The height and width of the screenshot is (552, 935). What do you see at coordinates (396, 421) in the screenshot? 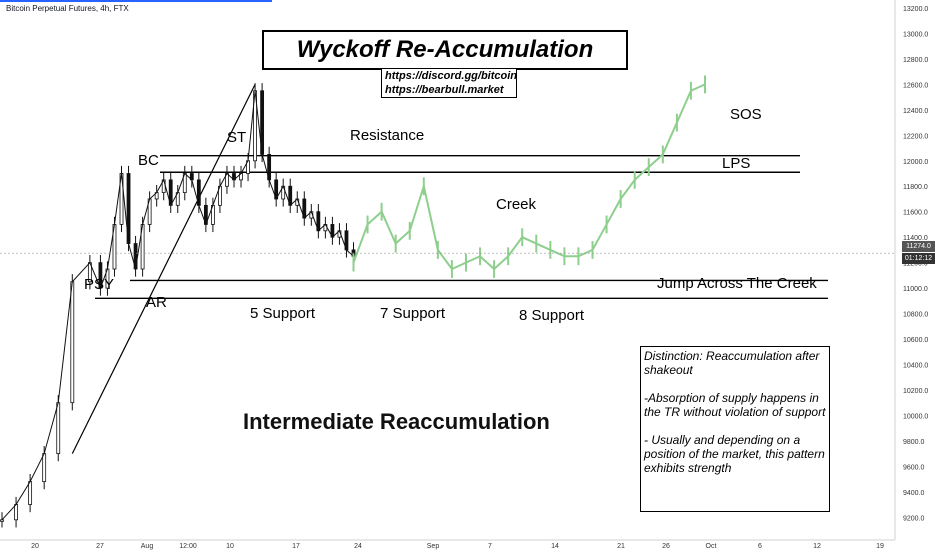
I see `label-intermediate-reaccumulation: Intermediate Reaccumulation` at bounding box center [396, 421].